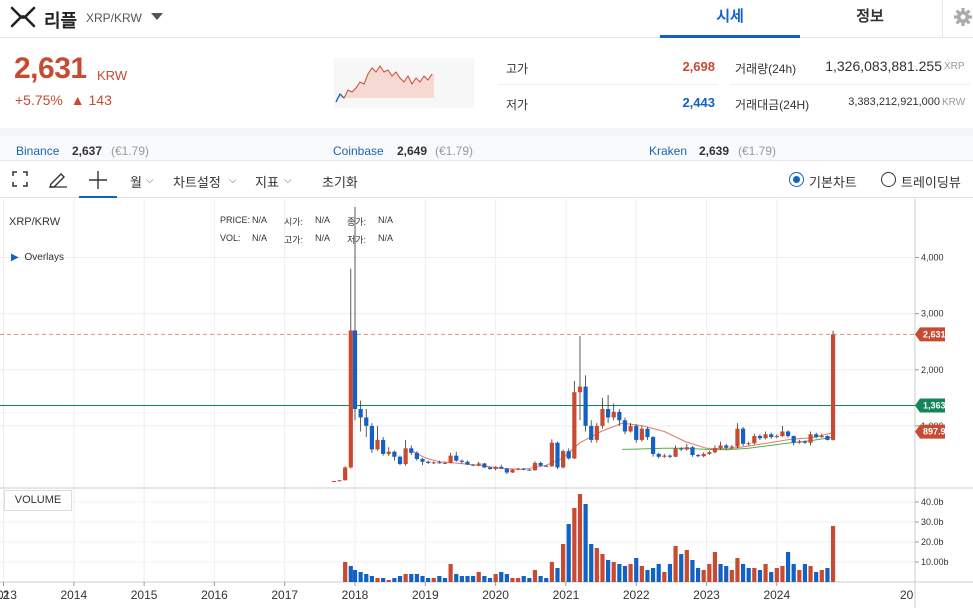  I want to click on exchange-kraken: Kraken, so click(668, 151).